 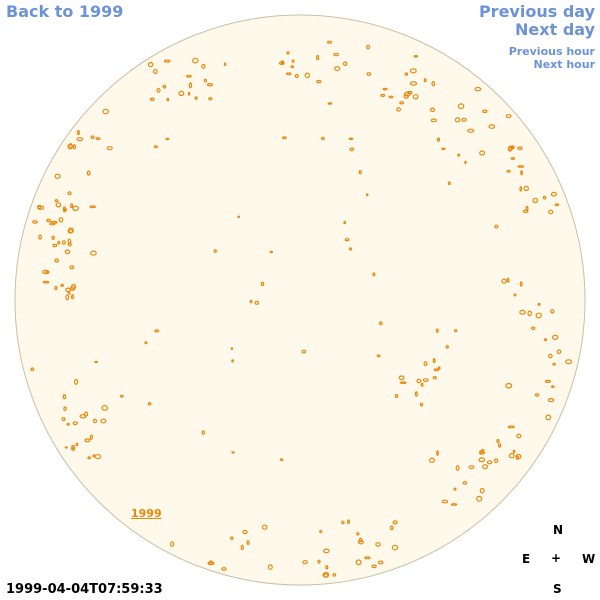 I want to click on back-to-year-link: Back to 1999, so click(x=65, y=11).